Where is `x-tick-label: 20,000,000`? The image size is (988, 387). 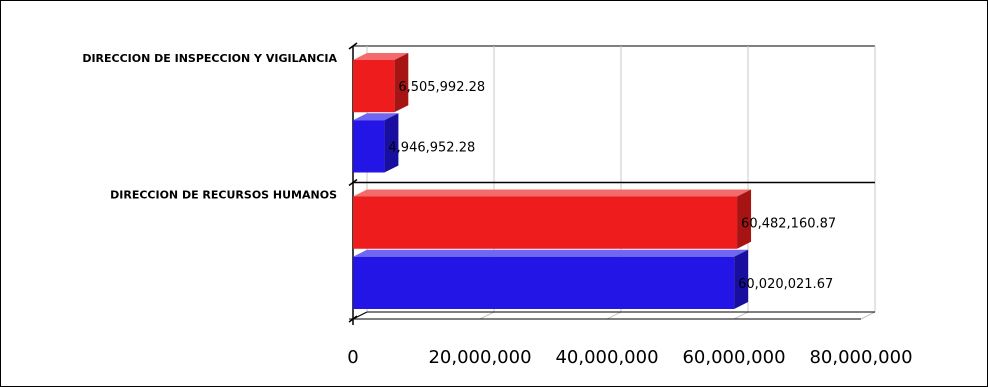 x-tick-label: 20,000,000 is located at coordinates (479, 357).